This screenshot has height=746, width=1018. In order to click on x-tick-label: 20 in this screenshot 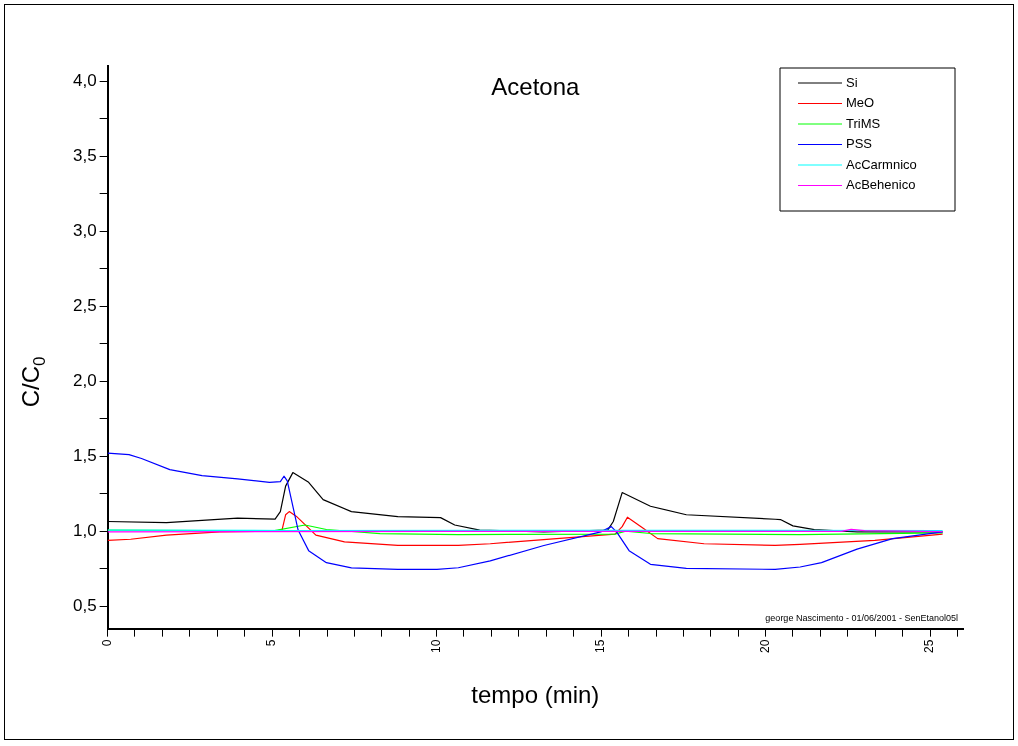, I will do `click(764, 646)`.